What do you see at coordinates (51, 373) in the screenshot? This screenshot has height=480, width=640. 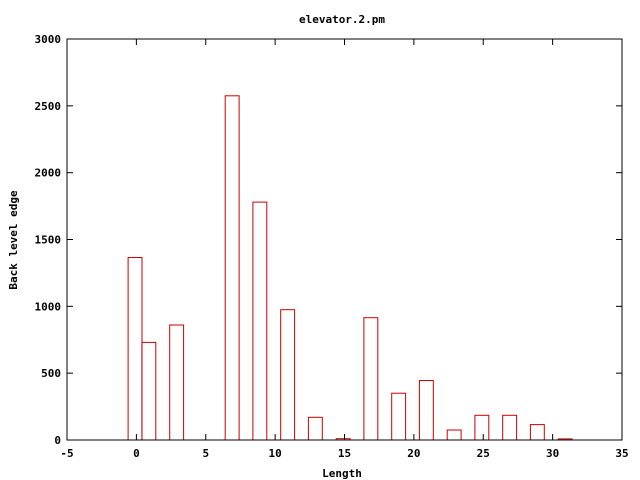 I see `y-tick-label: 500` at bounding box center [51, 373].